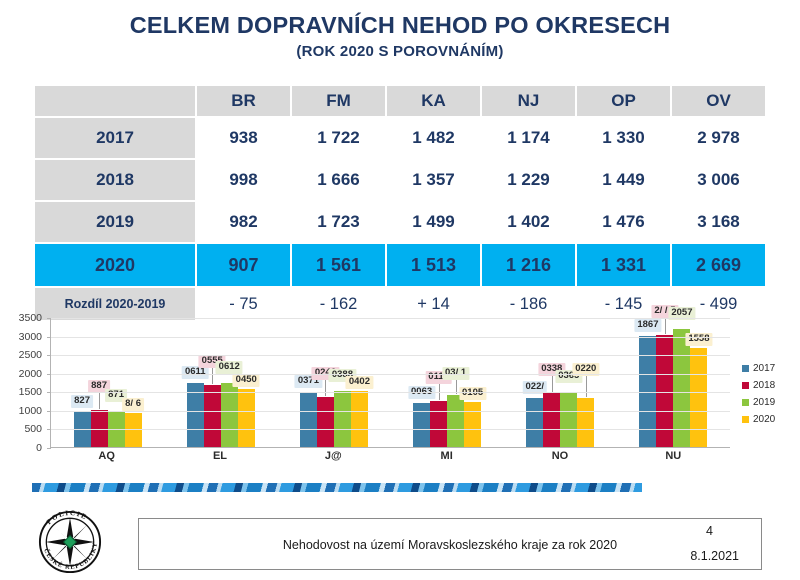 The width and height of the screenshot is (800, 580). I want to click on chart-bar: 8/ 6, so click(133, 422).